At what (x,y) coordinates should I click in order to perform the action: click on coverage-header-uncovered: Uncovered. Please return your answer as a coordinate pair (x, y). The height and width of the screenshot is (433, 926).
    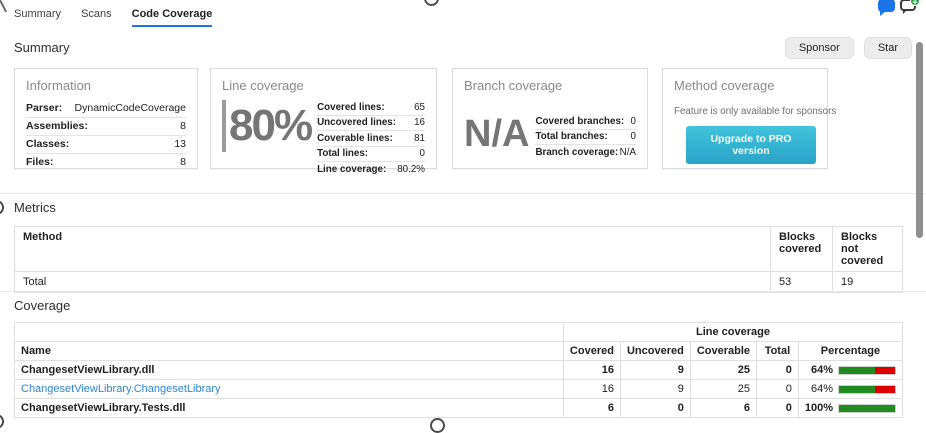
    Looking at the image, I should click on (655, 351).